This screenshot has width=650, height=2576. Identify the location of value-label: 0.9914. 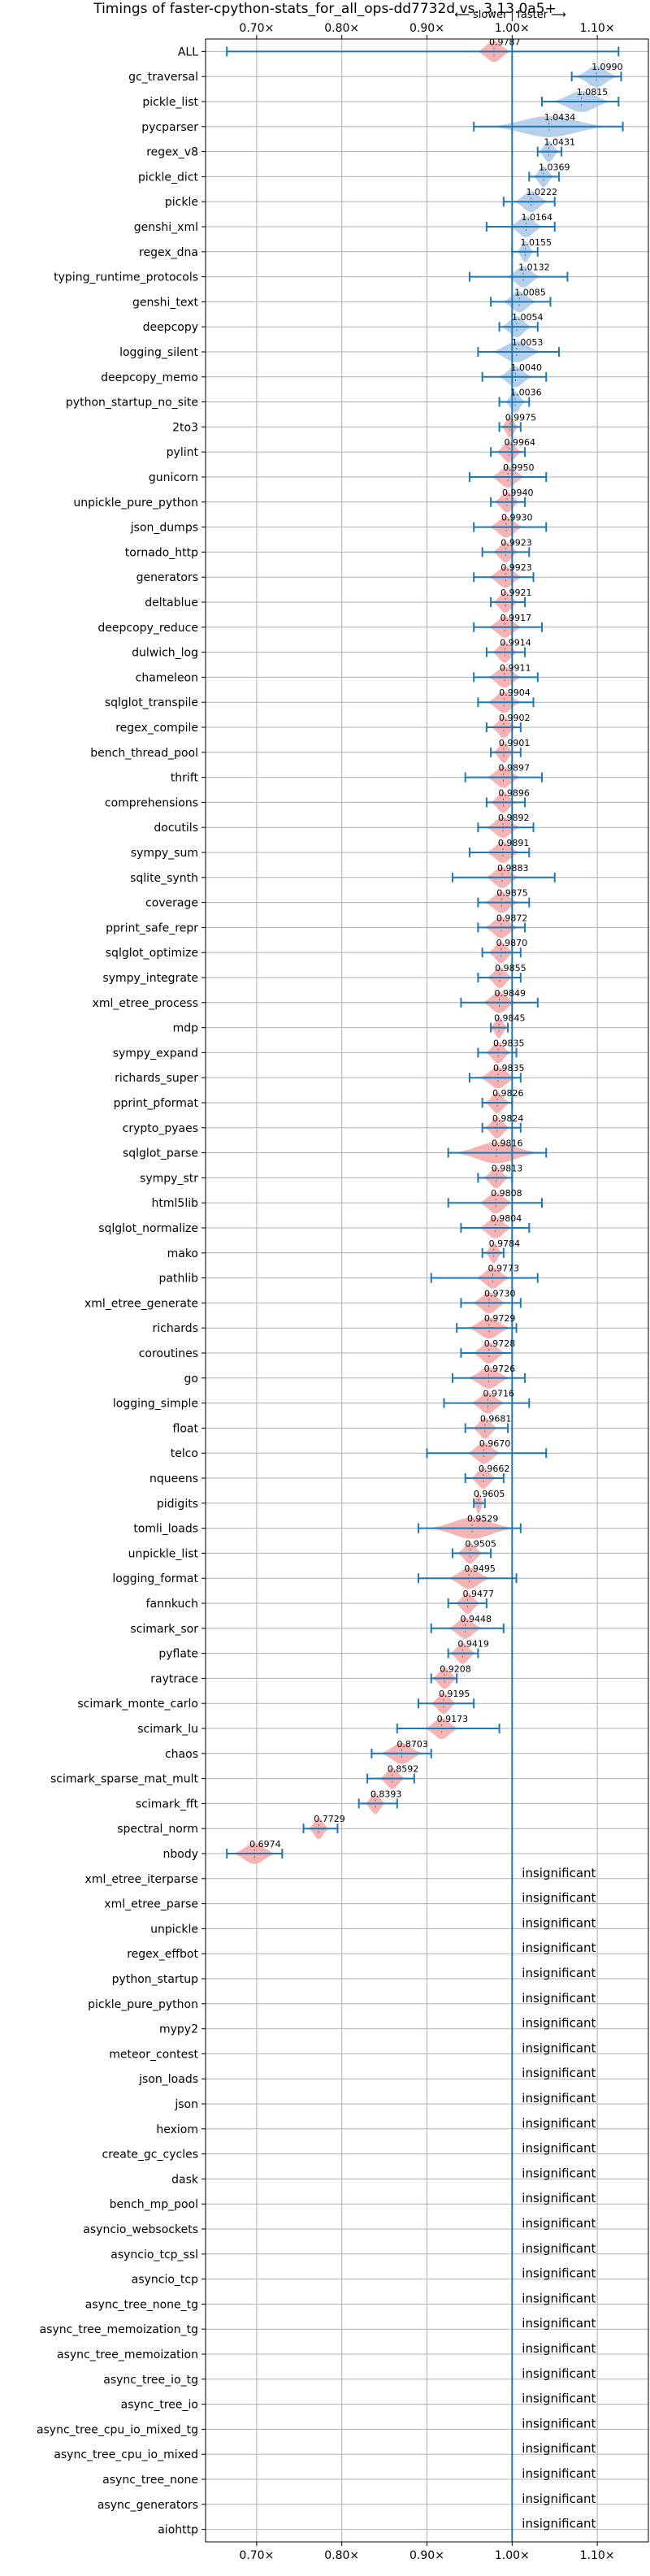
(515, 643).